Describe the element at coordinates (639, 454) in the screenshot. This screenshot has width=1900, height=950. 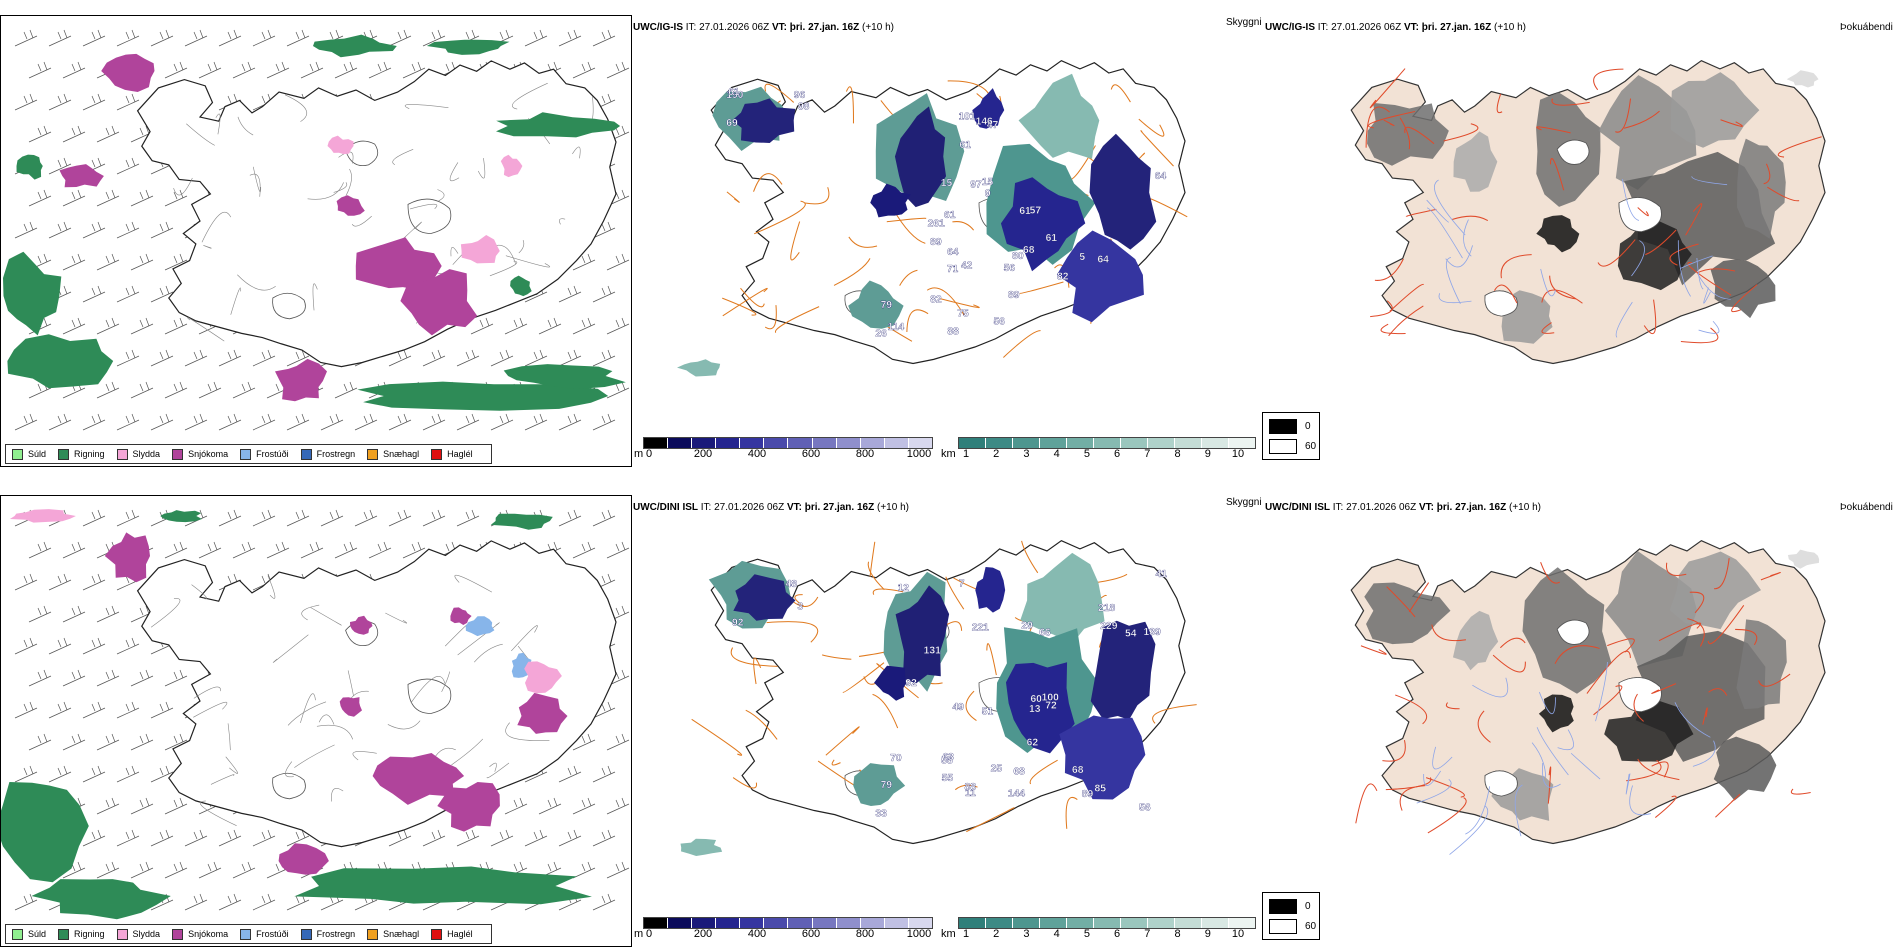
I see `height-bar-unit: m` at that location.